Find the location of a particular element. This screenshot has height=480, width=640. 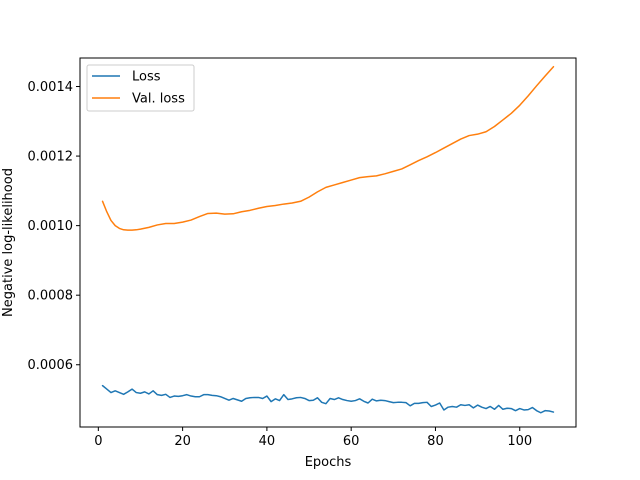

y-tick-label: 0.0010 is located at coordinates (51, 226).